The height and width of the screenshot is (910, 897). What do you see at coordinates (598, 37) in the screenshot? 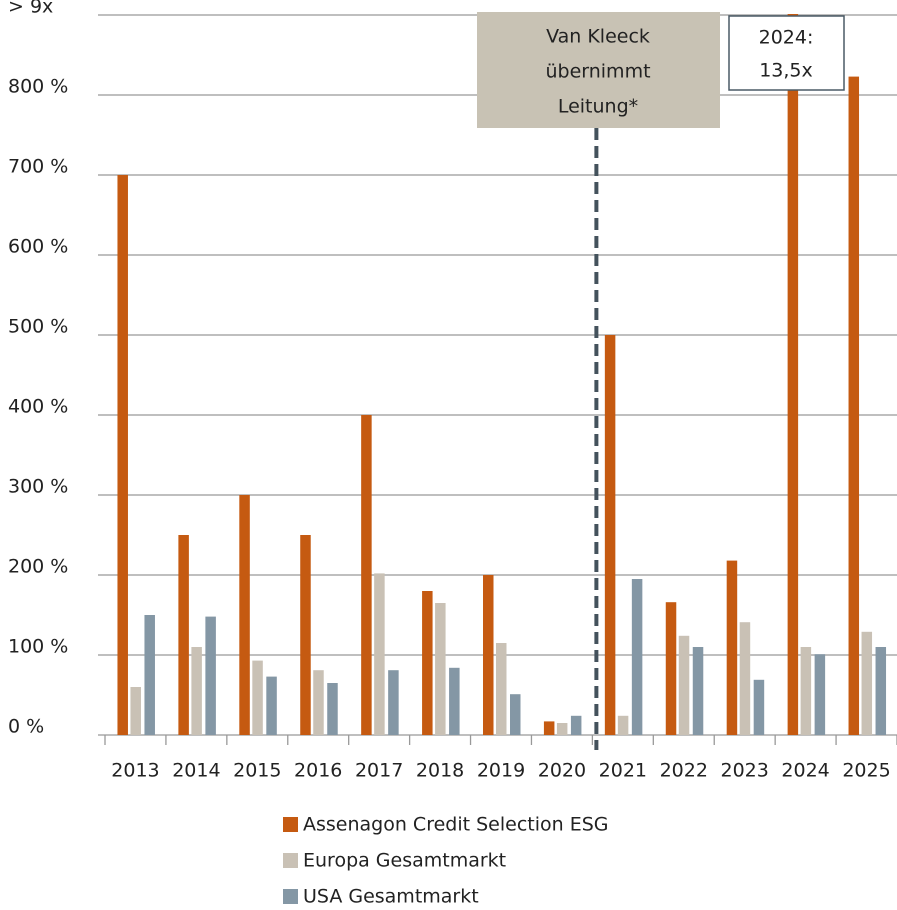
I see `annotation-text: Van Kleeck` at bounding box center [598, 37].